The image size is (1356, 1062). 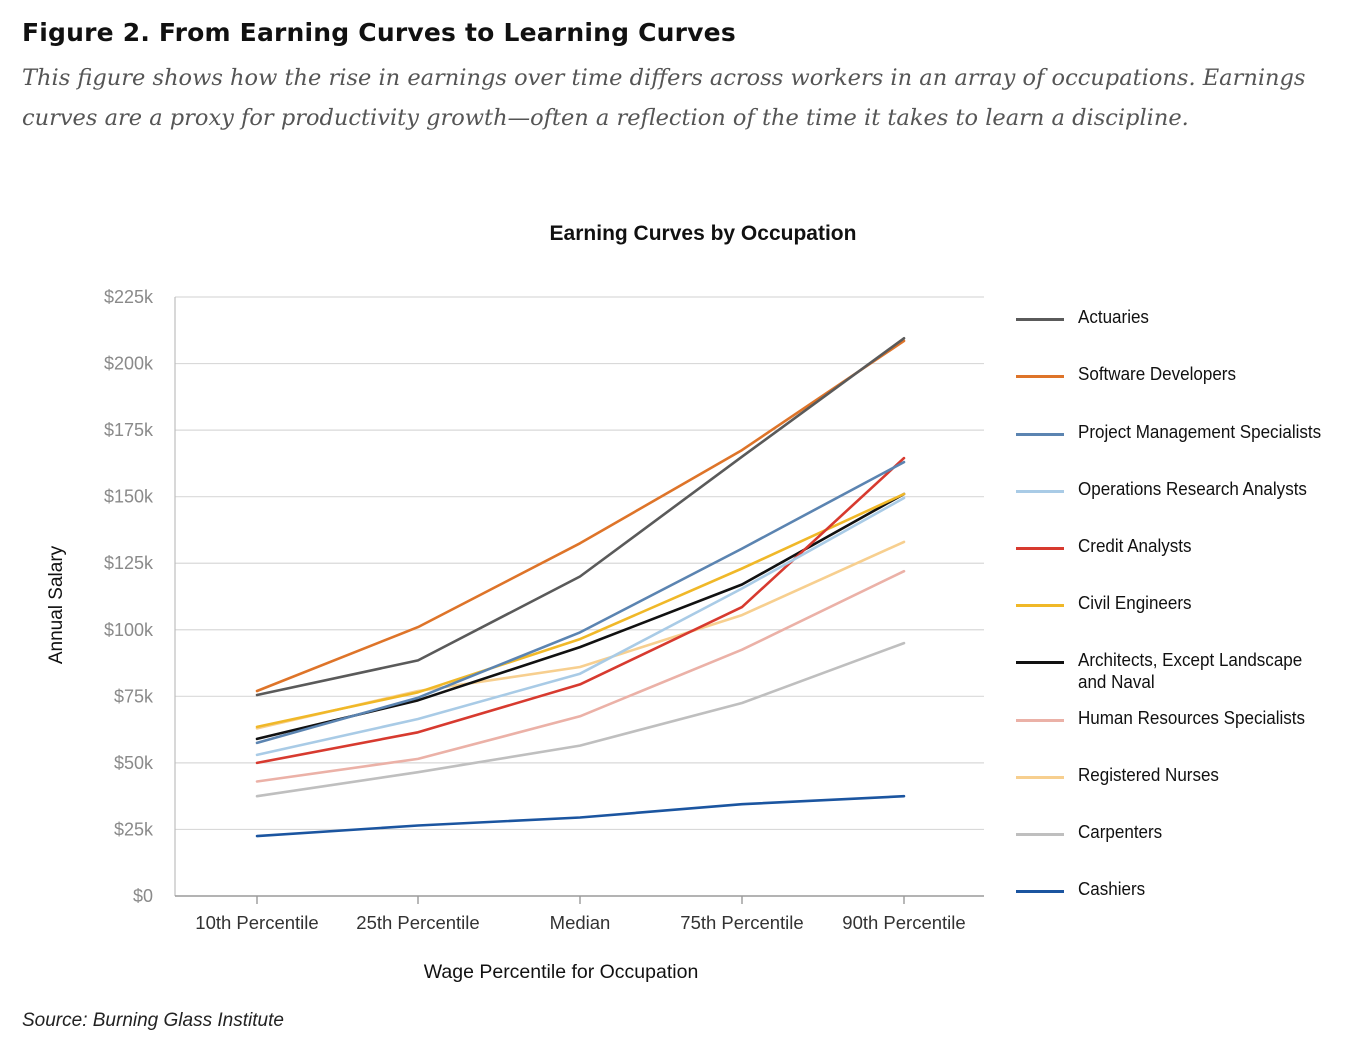 What do you see at coordinates (1182, 317) in the screenshot?
I see `legend-item: Actuaries` at bounding box center [1182, 317].